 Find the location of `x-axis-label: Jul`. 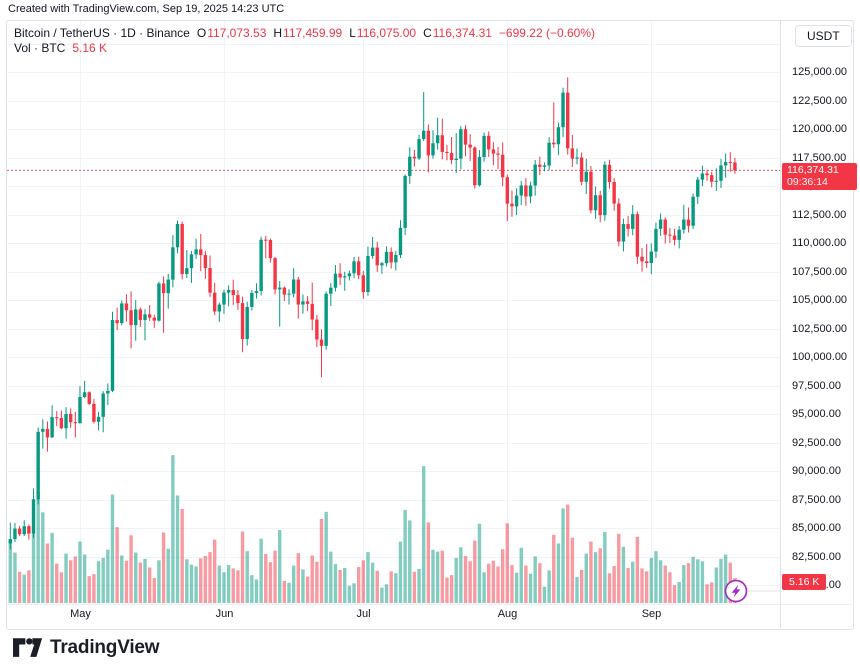

x-axis-label: Jul is located at coordinates (363, 614).